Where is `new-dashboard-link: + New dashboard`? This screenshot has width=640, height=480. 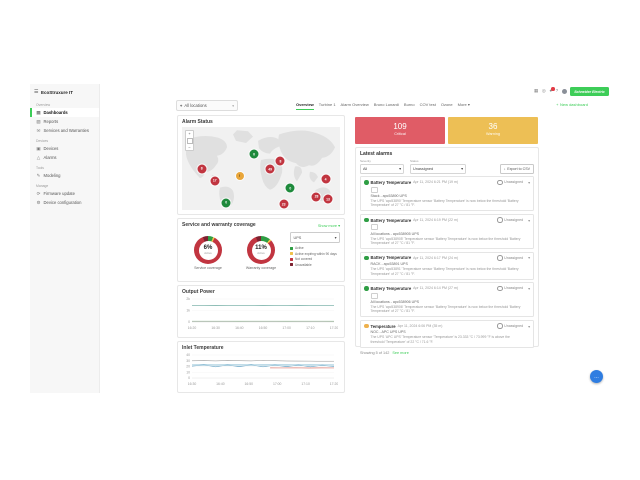 new-dashboard-link: + New dashboard is located at coordinates (572, 104).